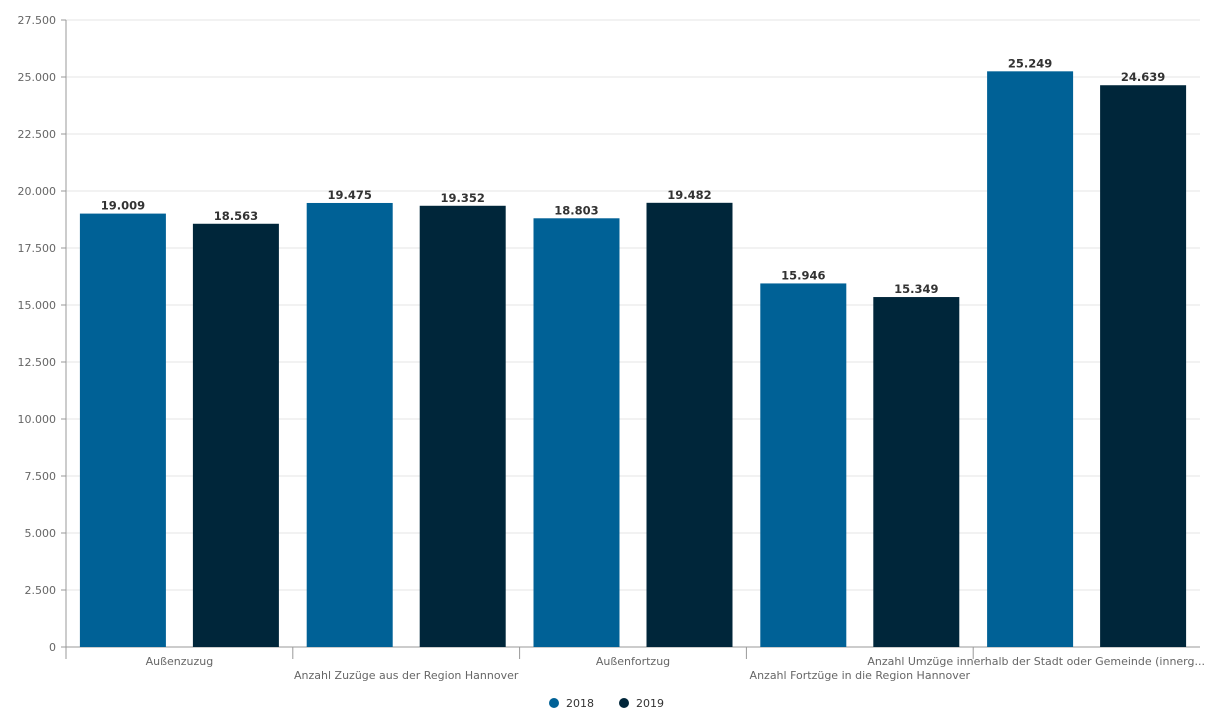 The image size is (1207, 713). What do you see at coordinates (350, 195) in the screenshot?
I see `data-label: 19.475` at bounding box center [350, 195].